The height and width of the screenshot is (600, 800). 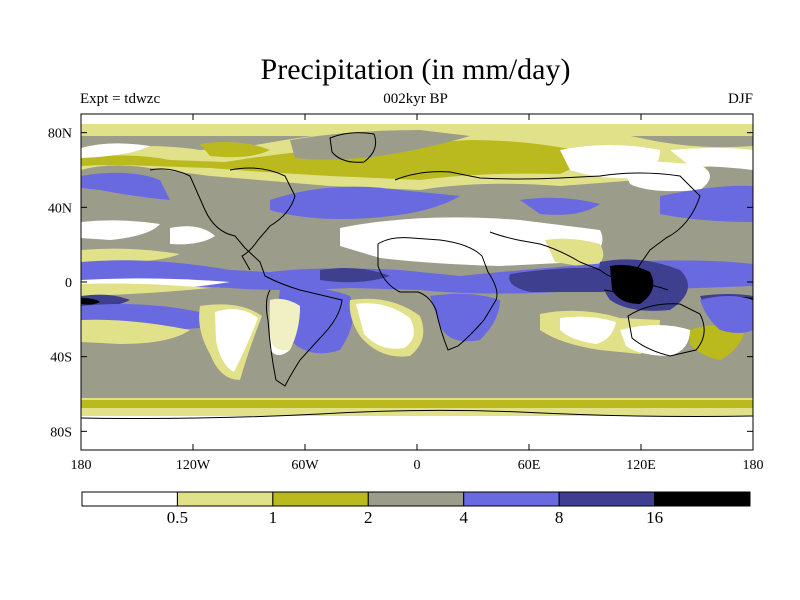 I want to click on colorbar-label: 8, so click(x=559, y=517).